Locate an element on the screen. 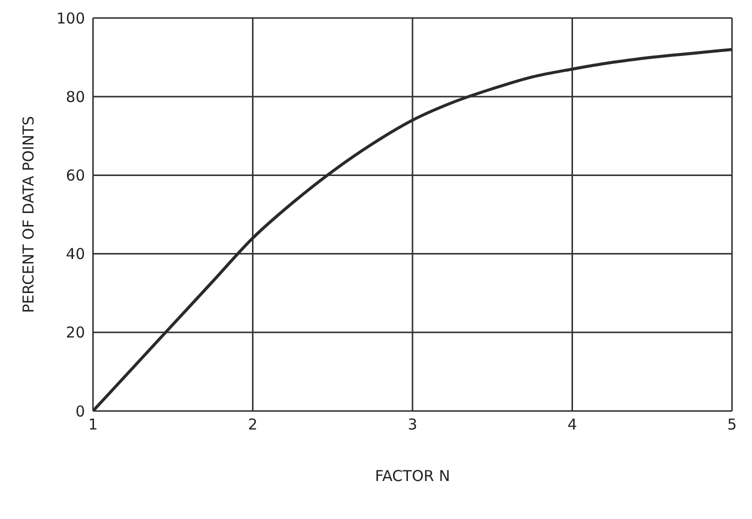 The image size is (752, 519). y-tick-label: 60 is located at coordinates (75, 175).